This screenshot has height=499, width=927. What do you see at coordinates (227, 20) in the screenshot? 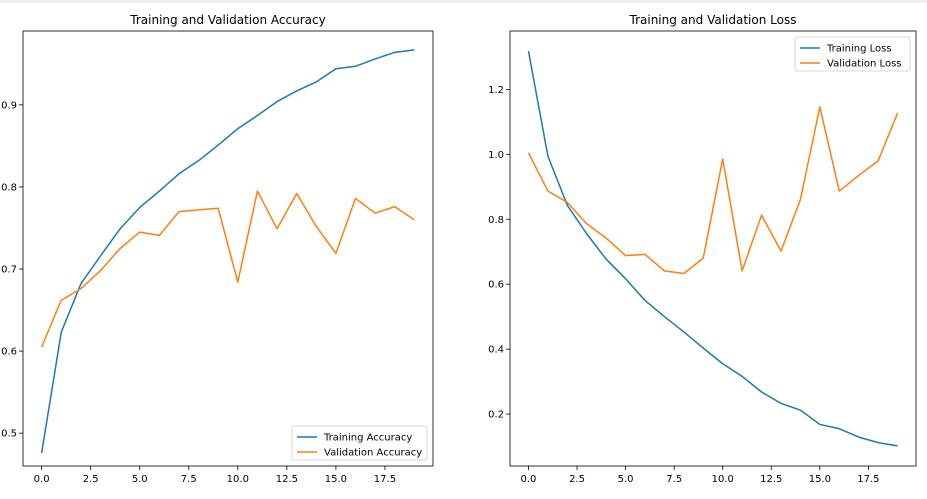
I see `chart-title: Training and Validation Accuracy` at bounding box center [227, 20].